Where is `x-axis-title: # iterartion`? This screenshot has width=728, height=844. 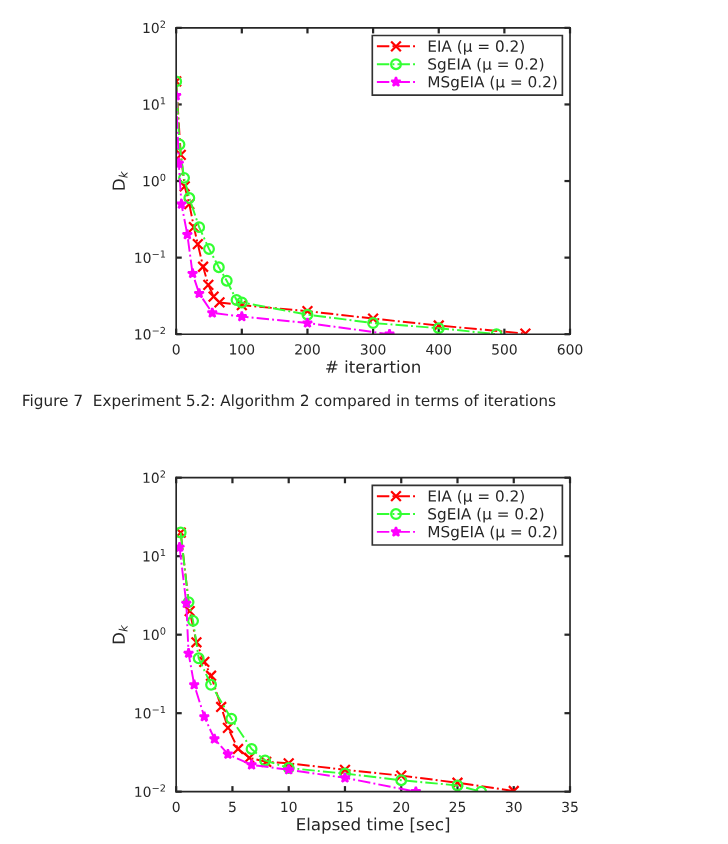 x-axis-title: # iterartion is located at coordinates (373, 367).